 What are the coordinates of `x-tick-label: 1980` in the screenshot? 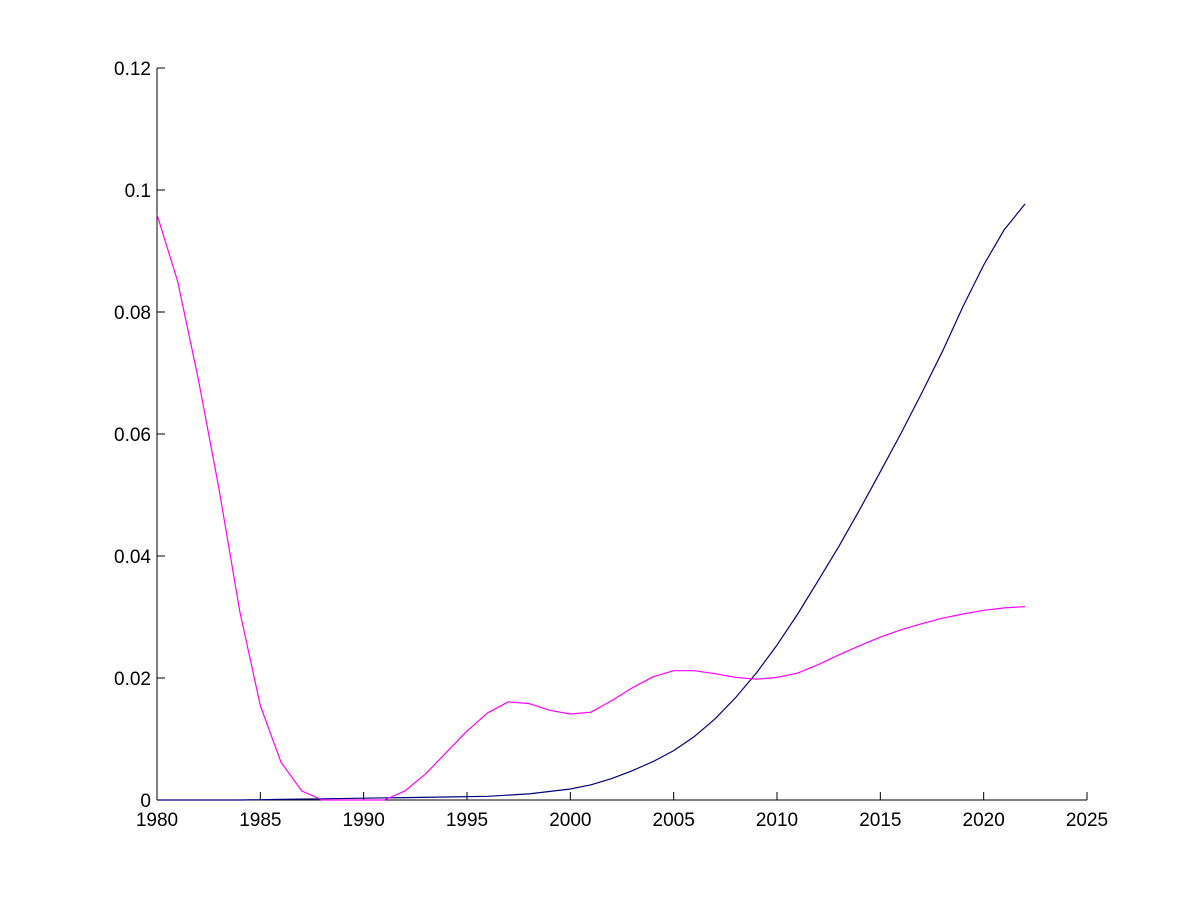 It's located at (157, 820).